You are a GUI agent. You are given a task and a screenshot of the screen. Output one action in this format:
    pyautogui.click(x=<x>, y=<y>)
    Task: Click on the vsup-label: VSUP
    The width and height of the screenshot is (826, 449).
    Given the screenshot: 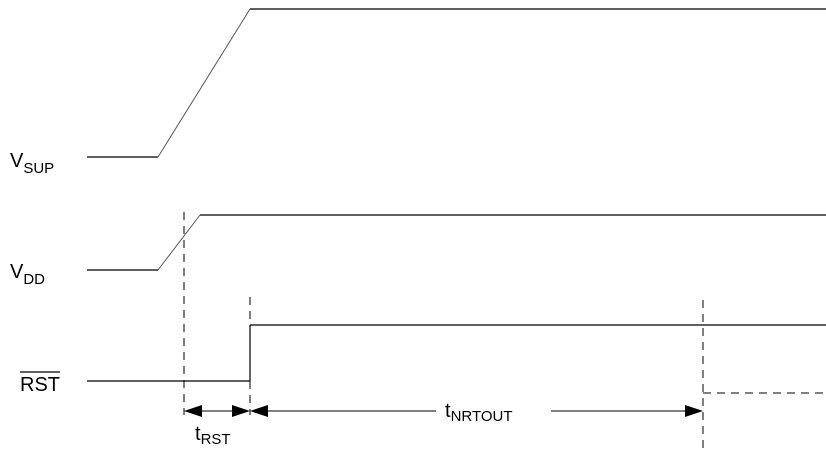 What is the action you would take?
    pyautogui.click(x=32, y=163)
    